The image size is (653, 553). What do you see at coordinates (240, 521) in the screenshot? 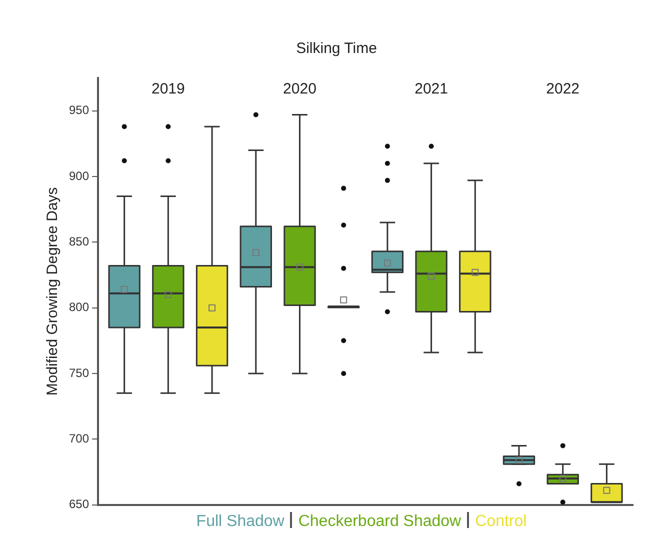
I see `text: Full Shadow` at bounding box center [240, 521].